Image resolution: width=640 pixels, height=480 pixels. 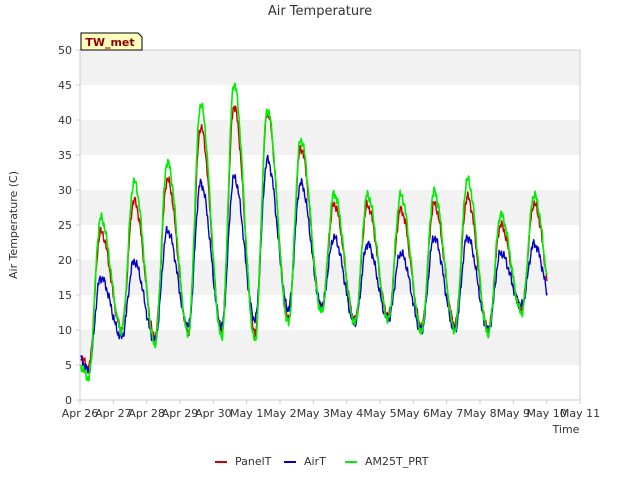 What do you see at coordinates (479, 413) in the screenshot?
I see `x-tick-label: May 8` at bounding box center [479, 413].